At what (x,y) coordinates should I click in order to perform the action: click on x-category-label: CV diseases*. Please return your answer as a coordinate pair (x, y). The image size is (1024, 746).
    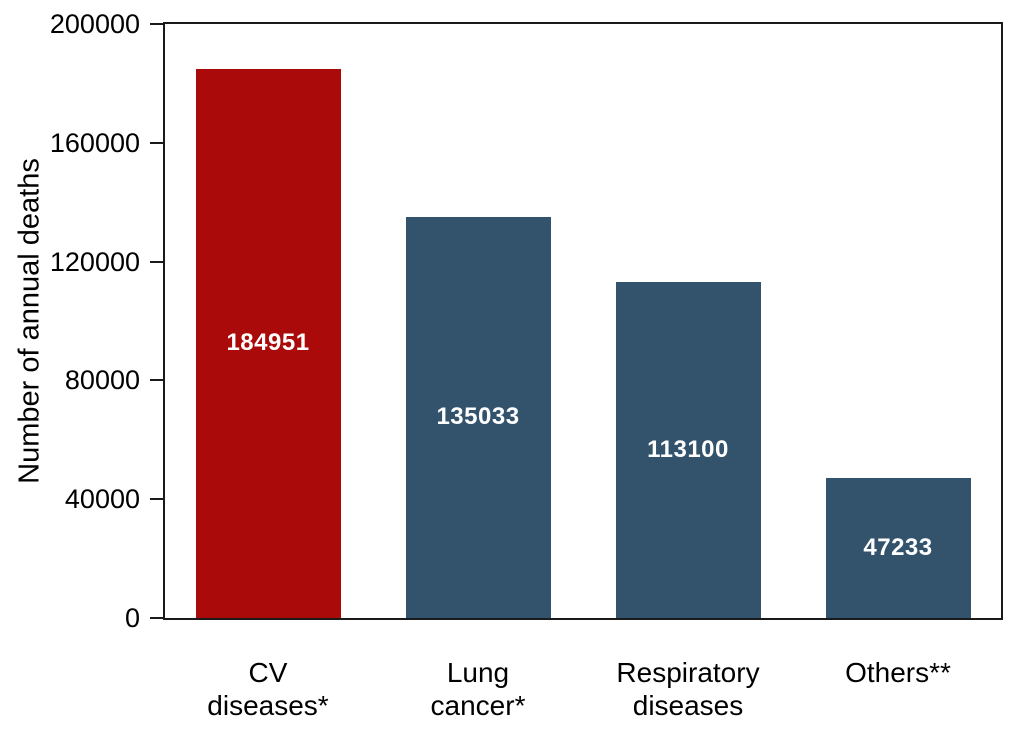
    Looking at the image, I should click on (268, 689).